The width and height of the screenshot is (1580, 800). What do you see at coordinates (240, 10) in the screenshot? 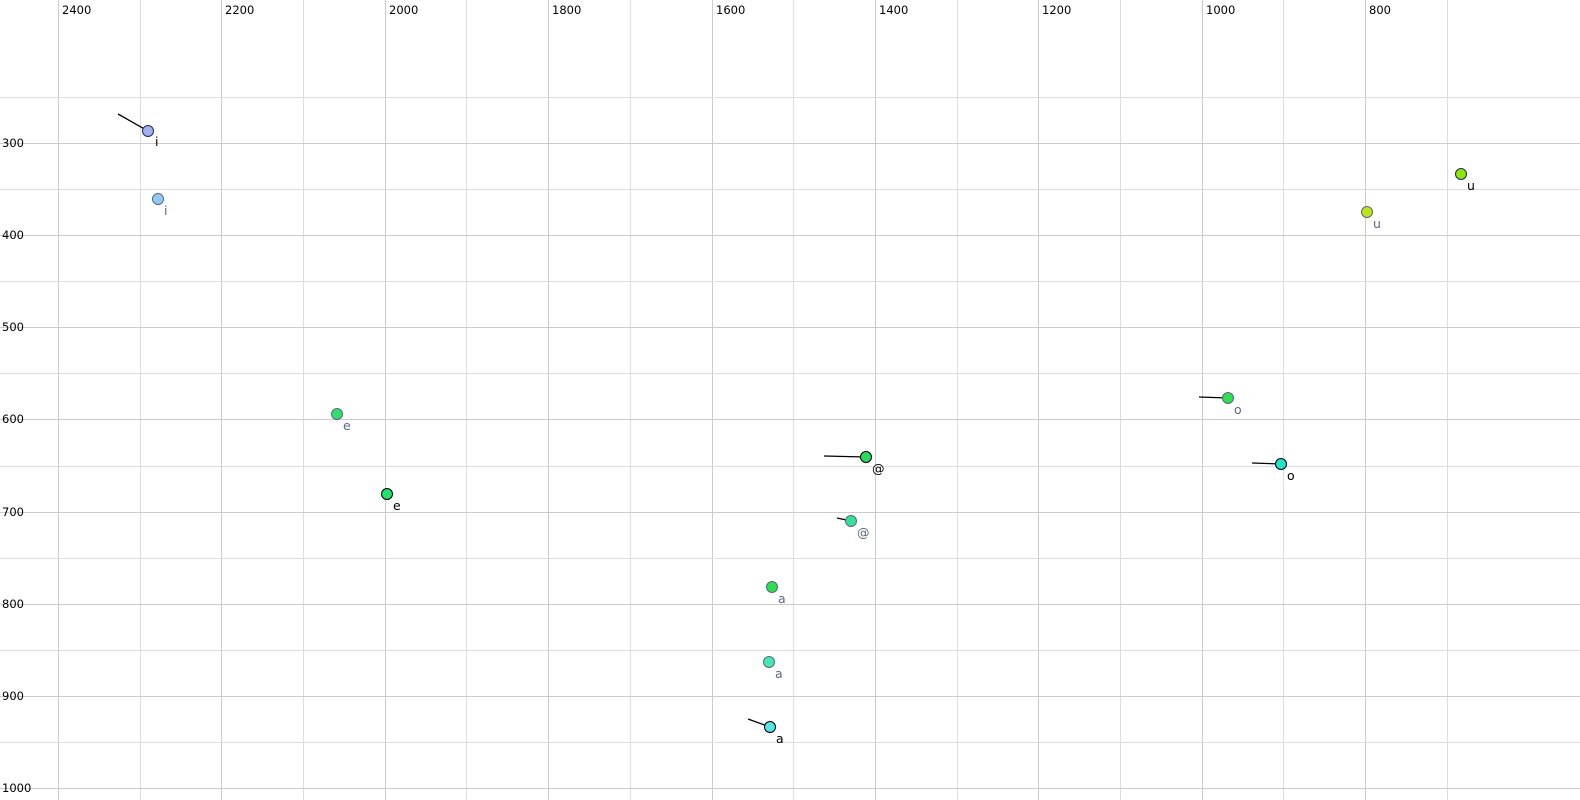
I see `x-tick-label: 2200` at bounding box center [240, 10].